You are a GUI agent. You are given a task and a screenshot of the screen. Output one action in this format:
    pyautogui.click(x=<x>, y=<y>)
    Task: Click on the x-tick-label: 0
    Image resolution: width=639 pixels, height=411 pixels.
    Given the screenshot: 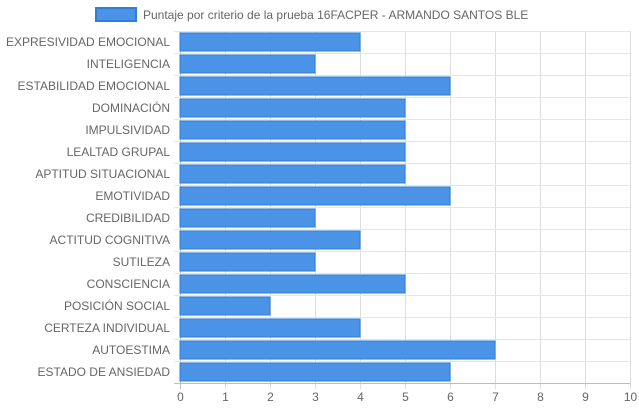 What is the action you would take?
    pyautogui.click(x=180, y=397)
    